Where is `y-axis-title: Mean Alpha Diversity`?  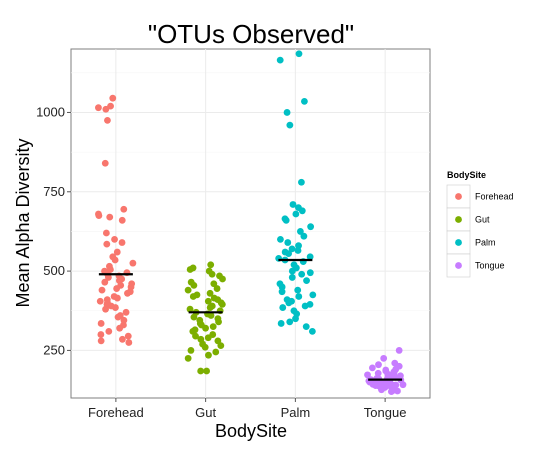 y-axis-title: Mean Alpha Diversity is located at coordinates (23, 222).